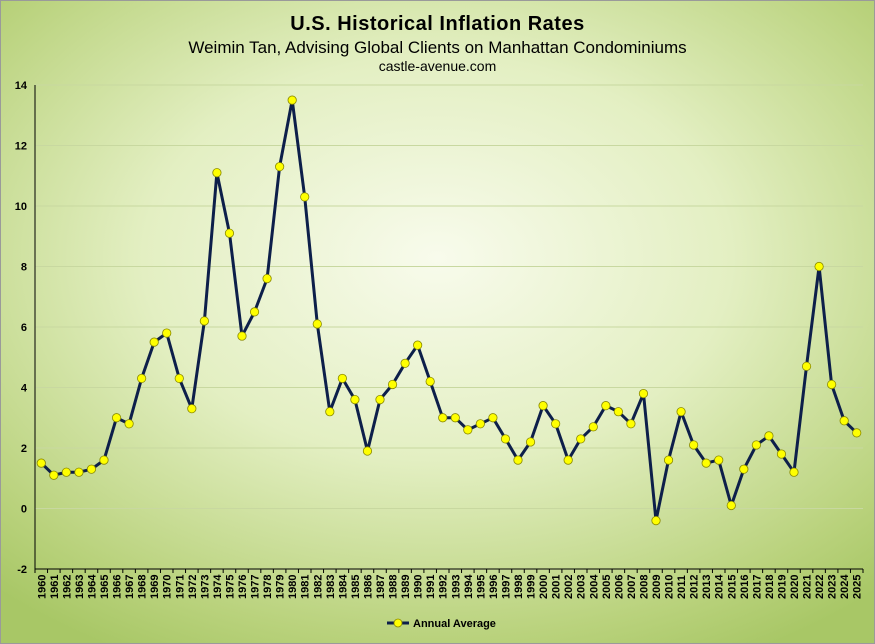  Describe the element at coordinates (22, 570) in the screenshot. I see `y-tick-label: -2` at that location.